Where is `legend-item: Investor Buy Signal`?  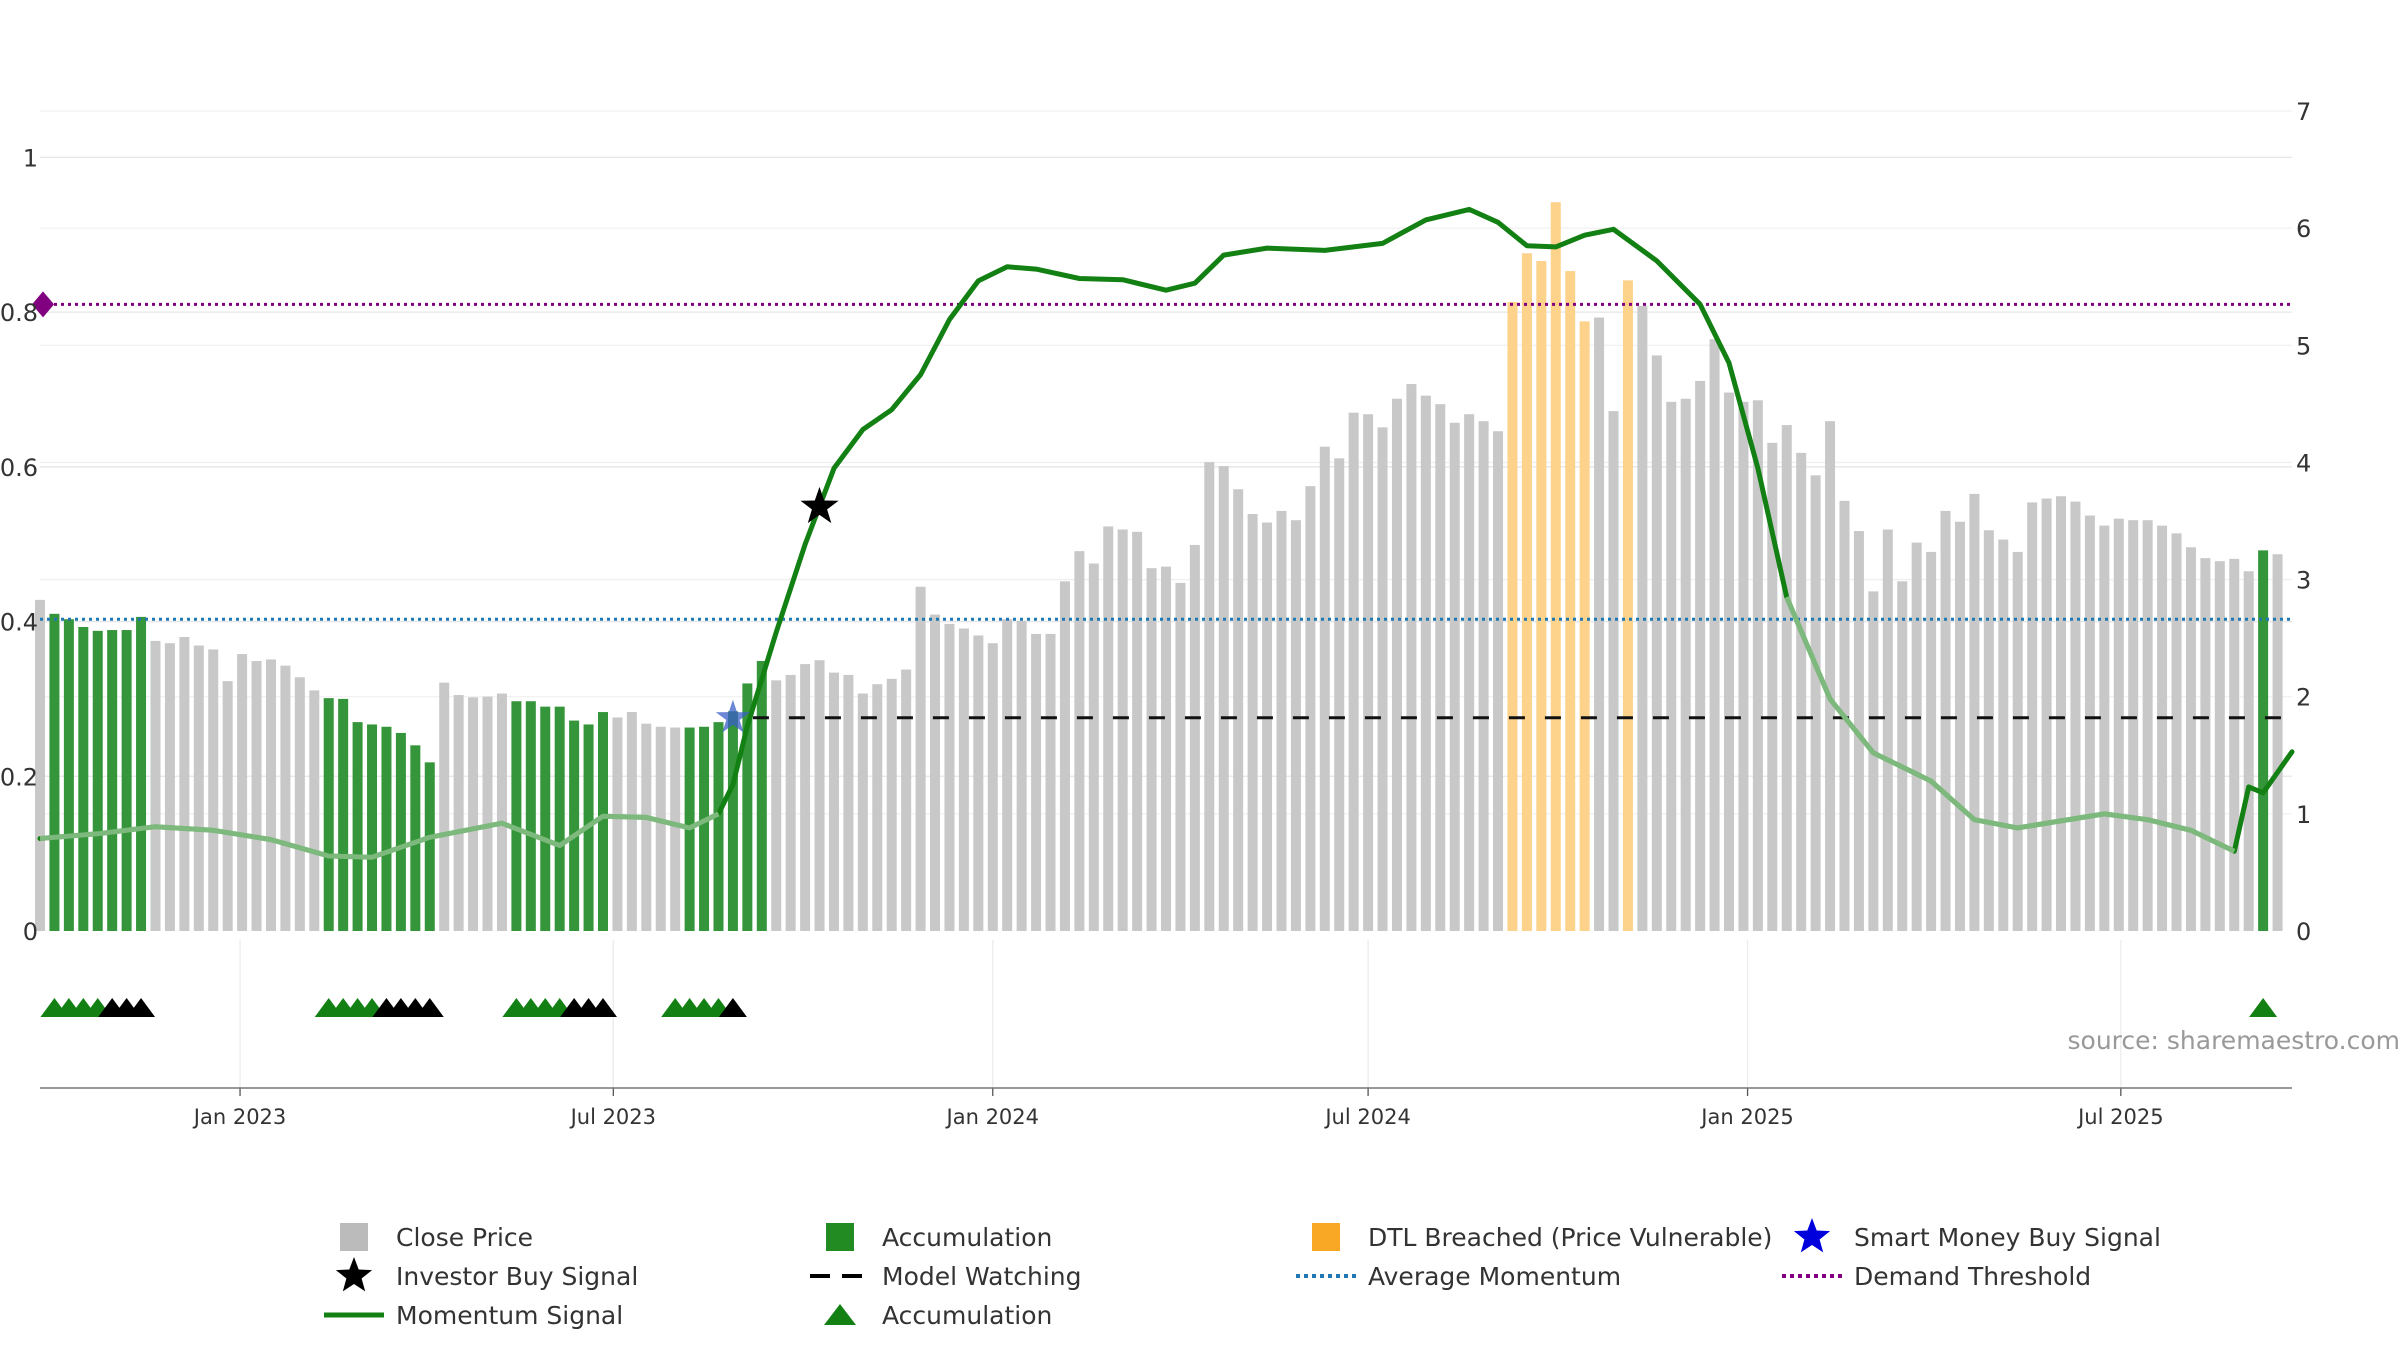 legend-item: Investor Buy Signal is located at coordinates (486, 1274).